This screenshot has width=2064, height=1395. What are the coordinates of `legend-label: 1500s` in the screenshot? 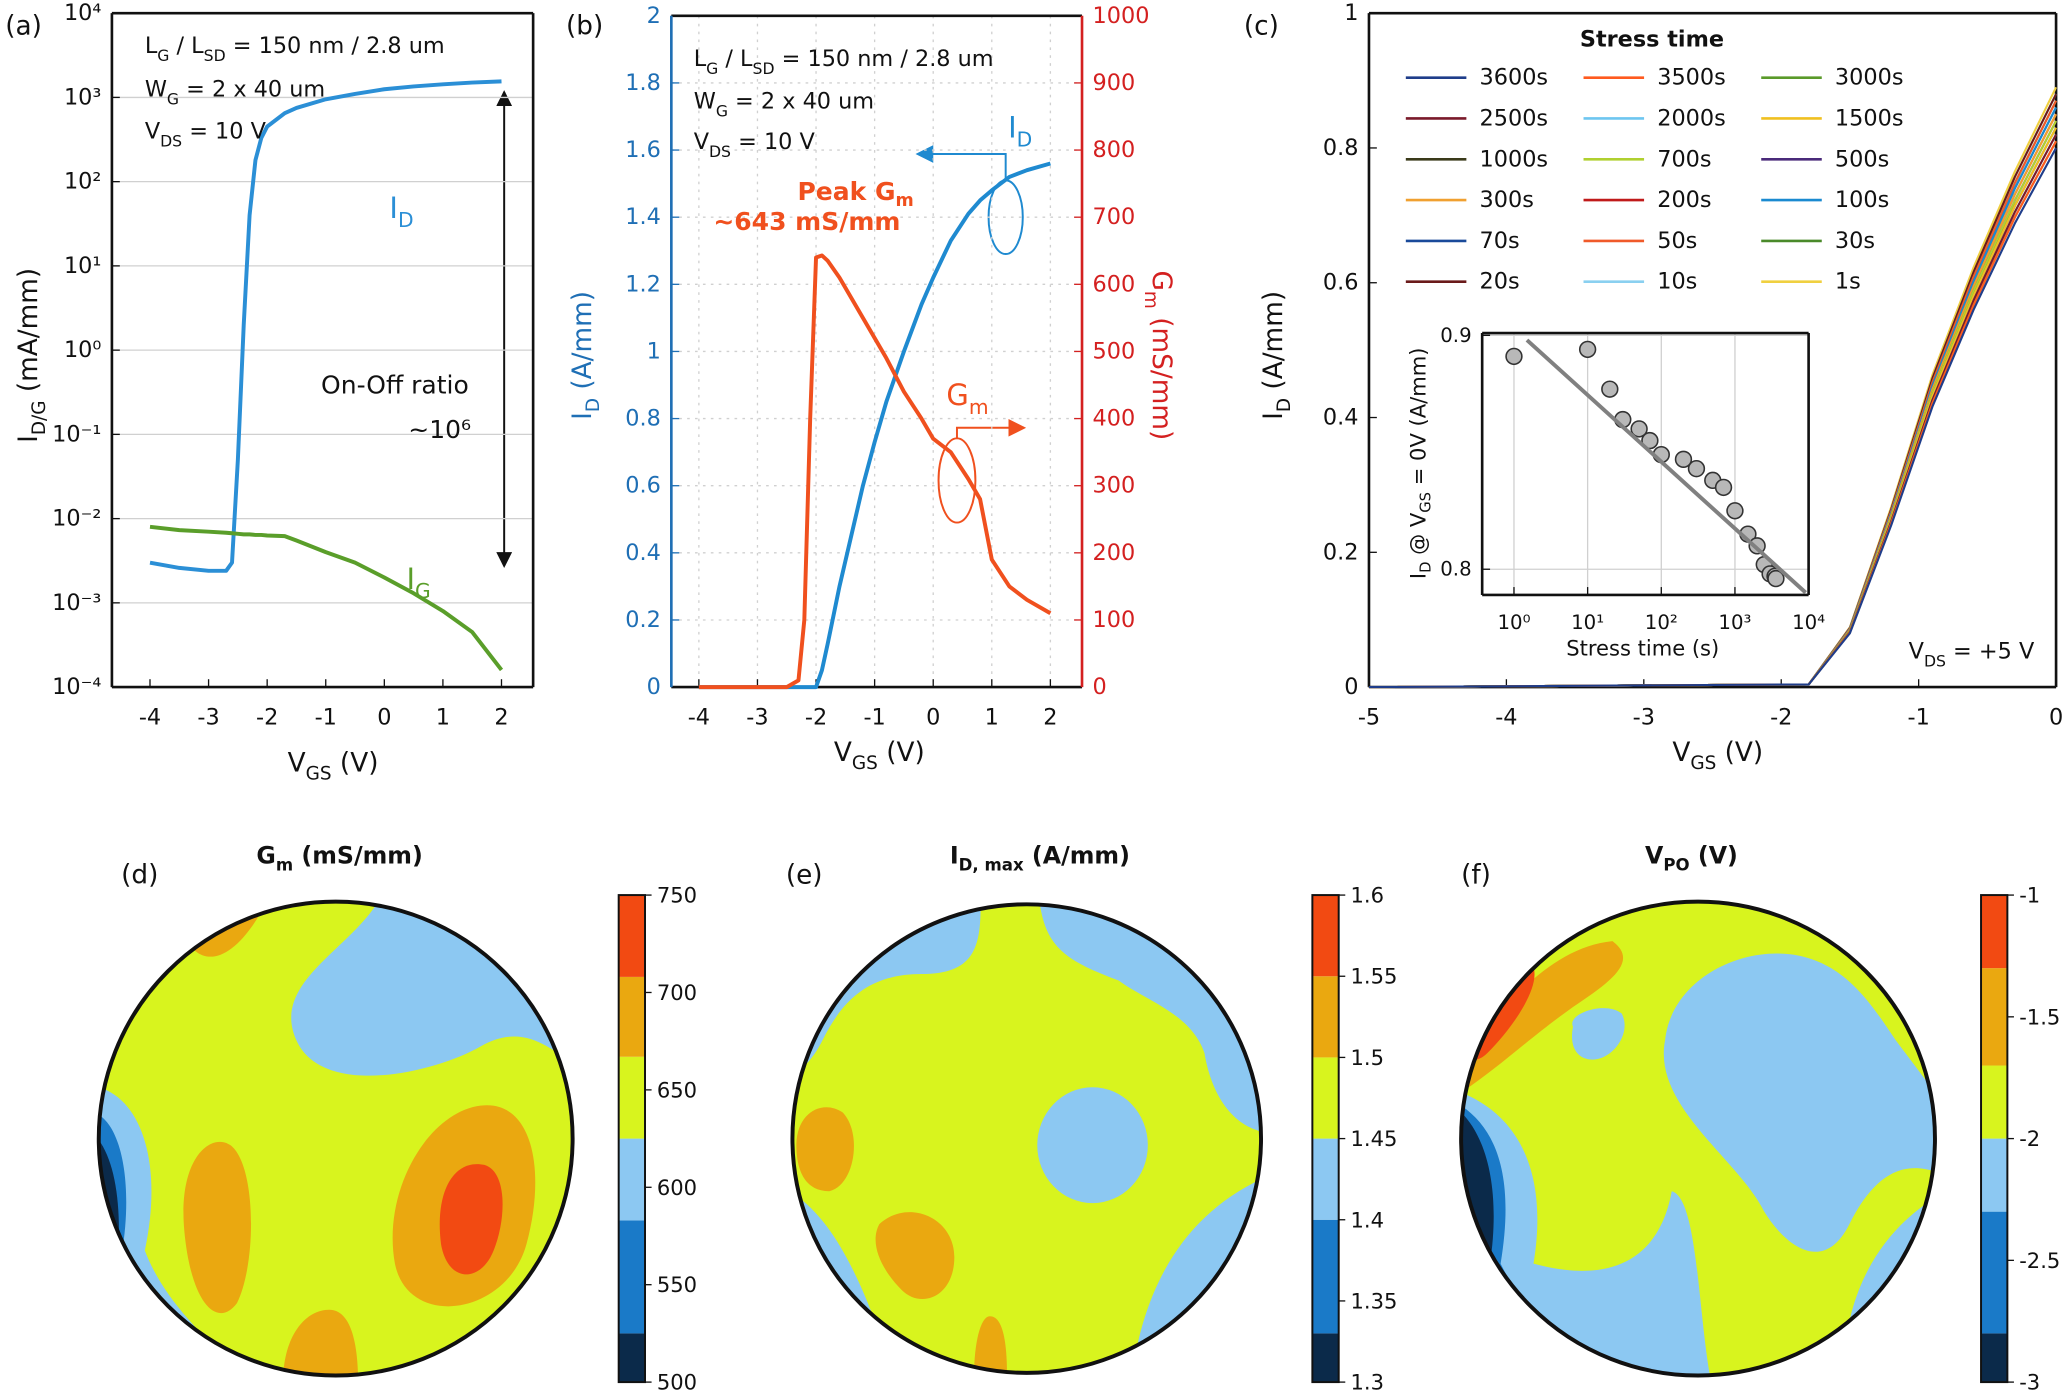 It's located at (1869, 118).